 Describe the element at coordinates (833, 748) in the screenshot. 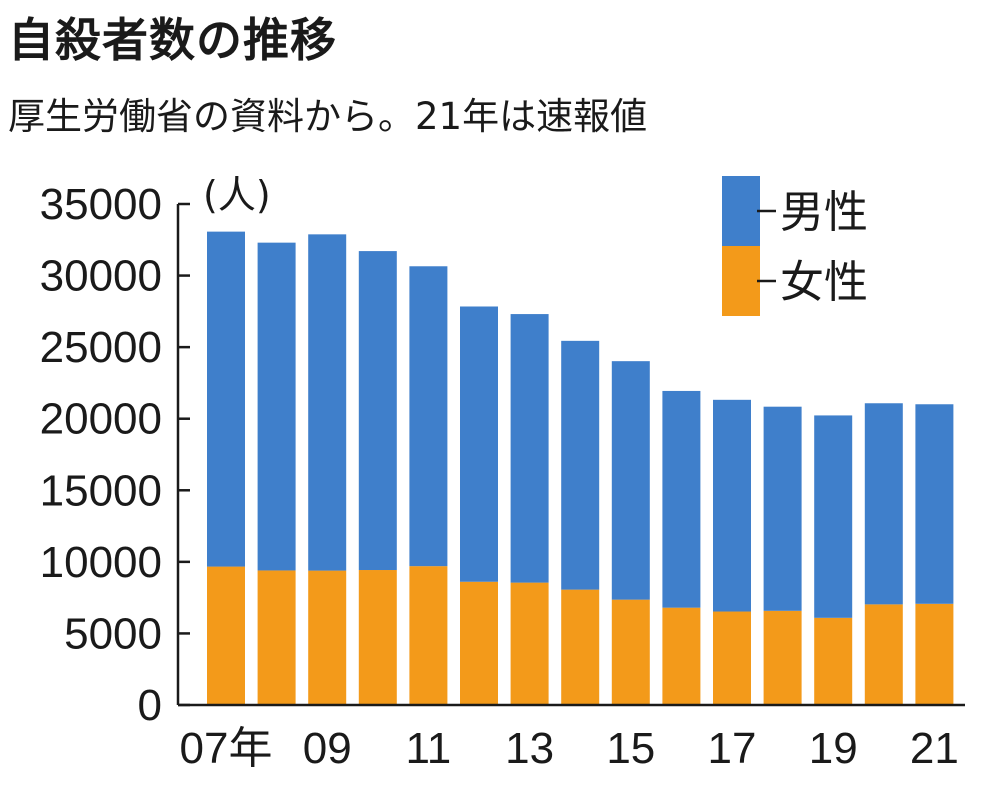

I see `x-tick-label: 19` at that location.